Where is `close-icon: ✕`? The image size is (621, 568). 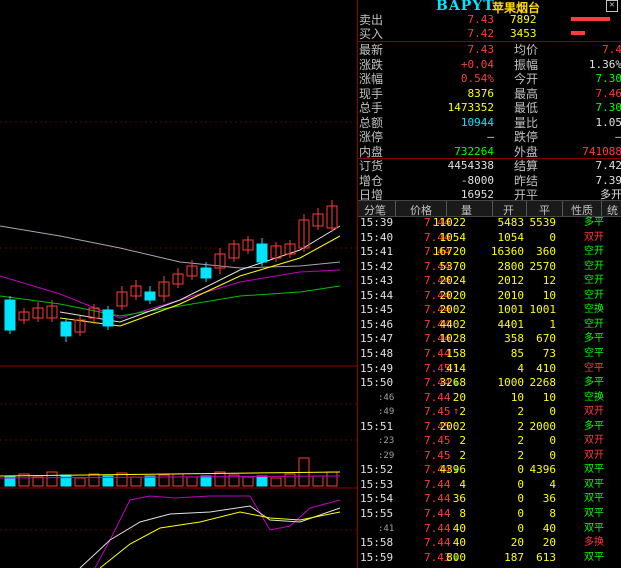
close-icon: ✕ is located at coordinates (612, 6).